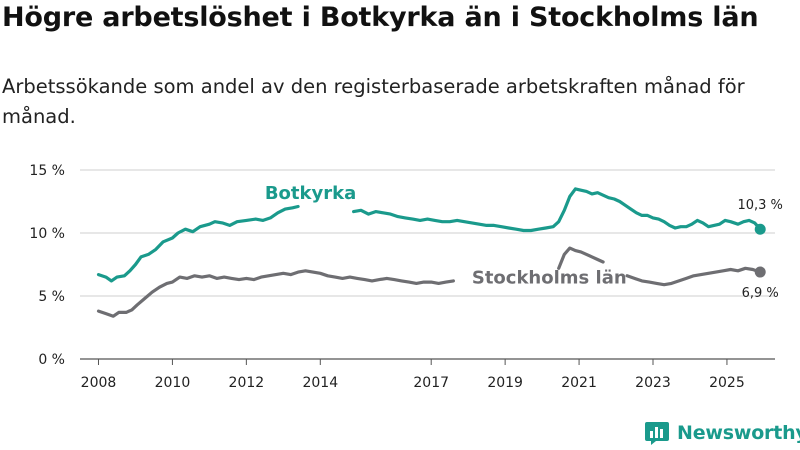 The image size is (800, 450). What do you see at coordinates (579, 383) in the screenshot?
I see `x-tick-label: 2021` at bounding box center [579, 383].